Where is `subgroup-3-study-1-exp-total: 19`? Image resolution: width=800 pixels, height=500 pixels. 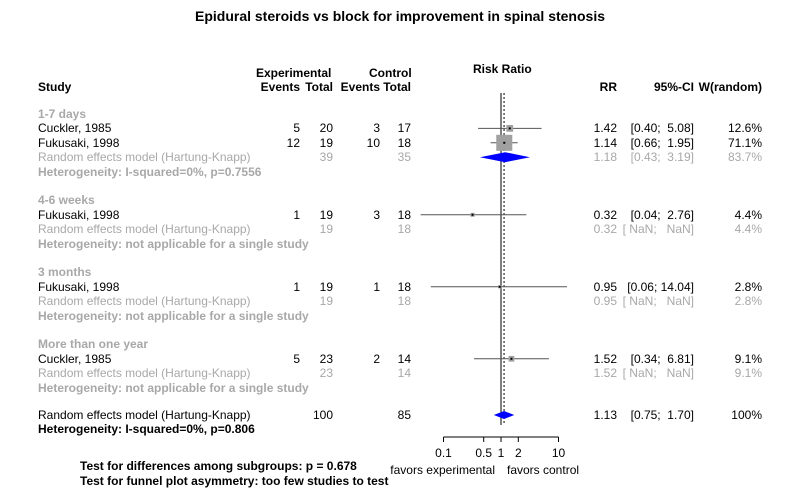
subgroup-3-study-1-exp-total: 19 is located at coordinates (326, 286).